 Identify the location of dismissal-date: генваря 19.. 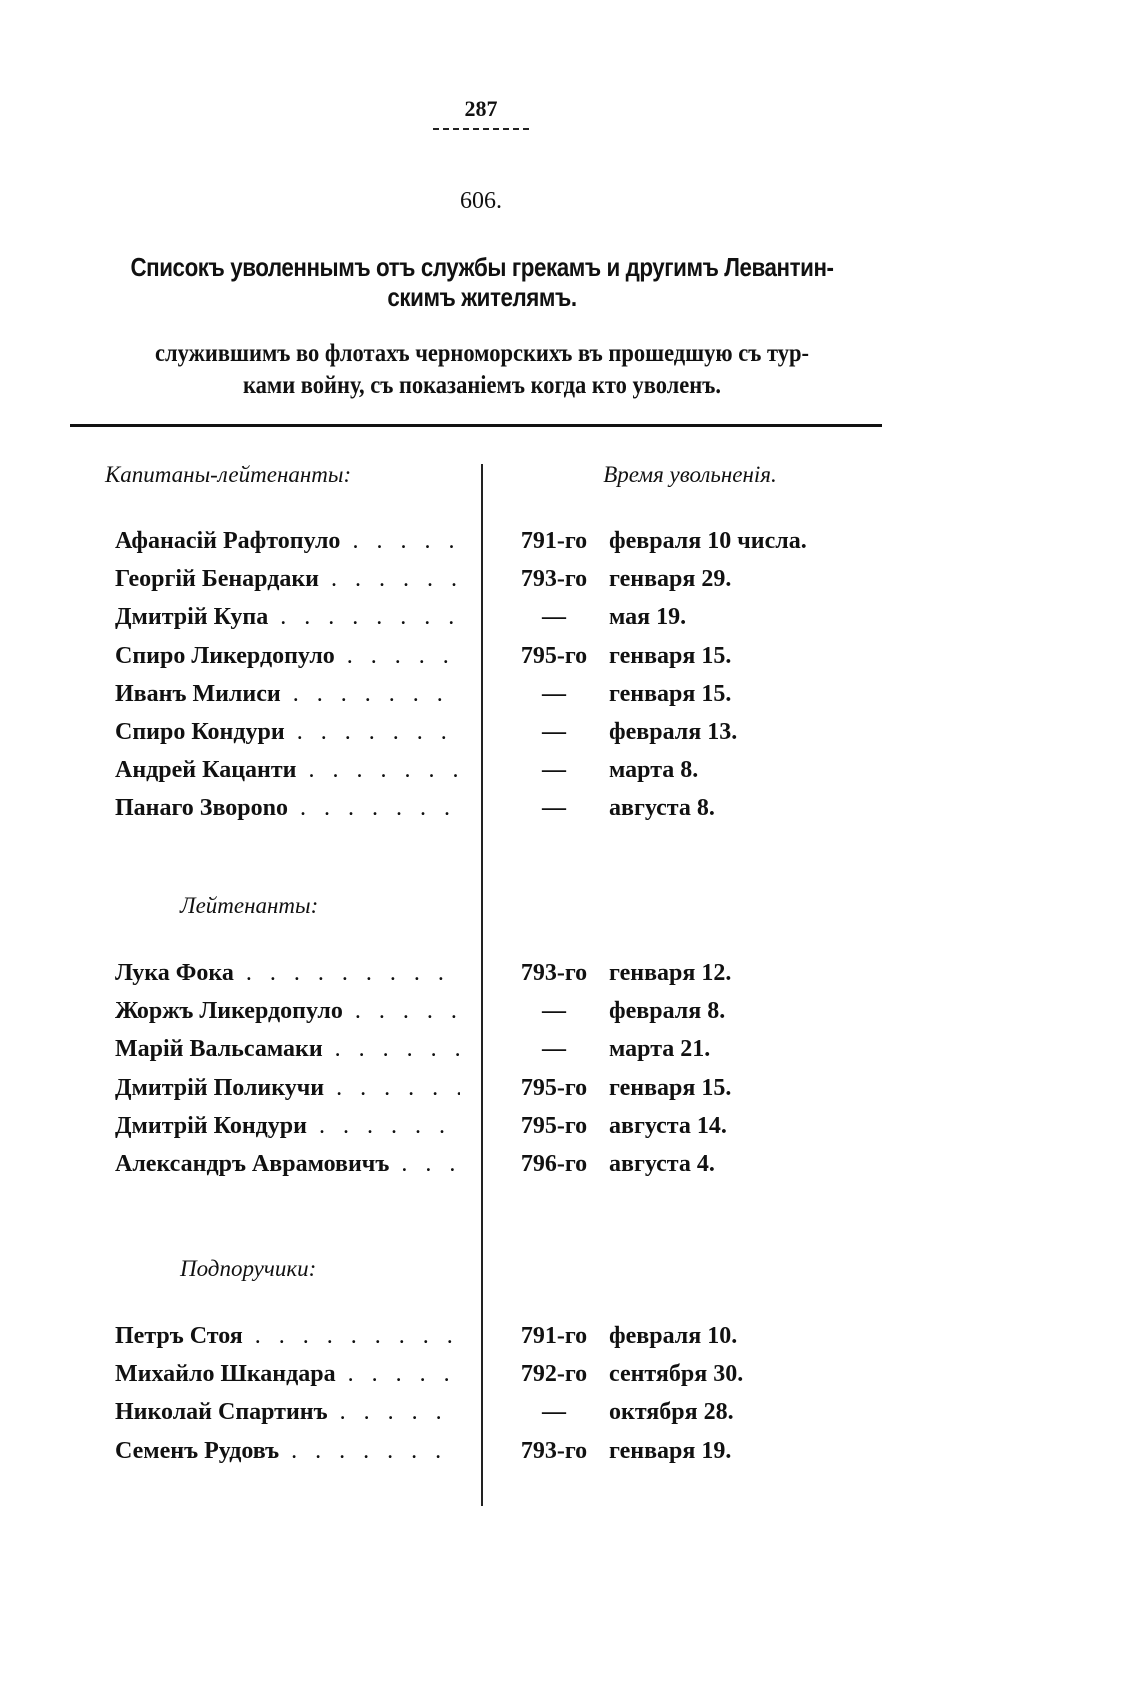
(670, 1450).